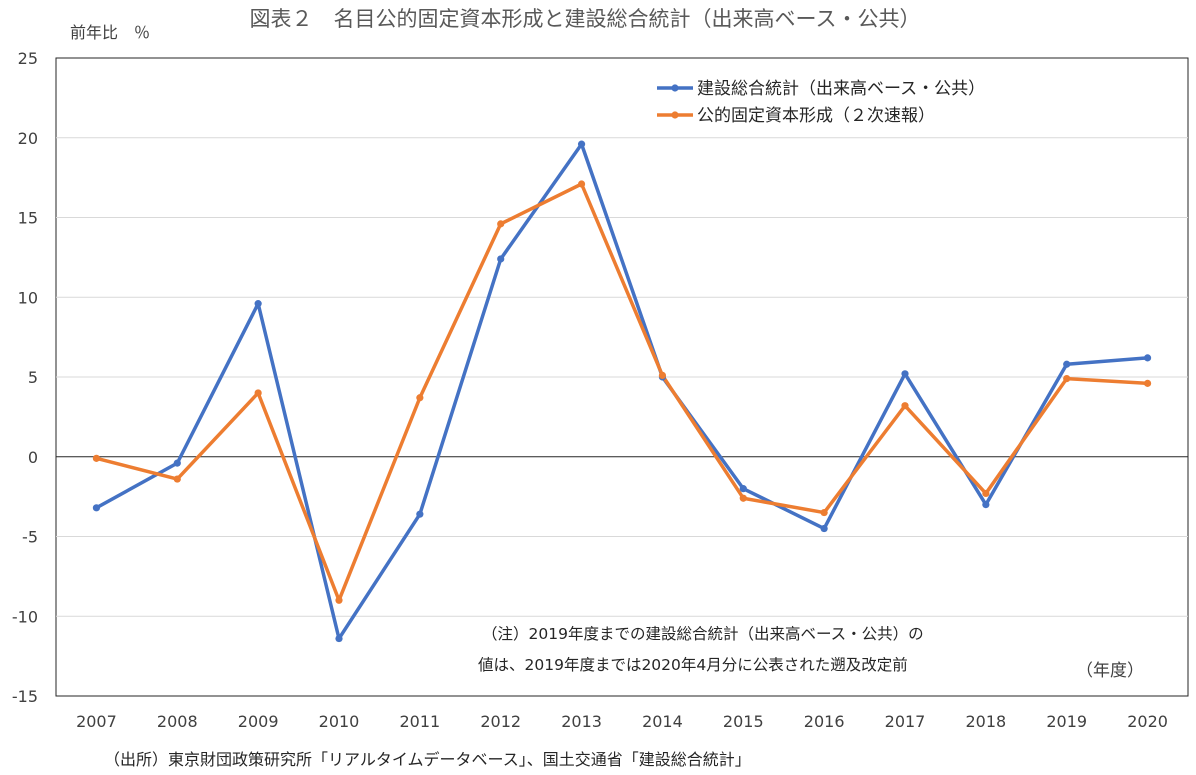 Image resolution: width=1196 pixels, height=775 pixels. What do you see at coordinates (703, 634) in the screenshot?
I see `note-line-1: （注）2019年度までの建設総合統計（出来高ベース・公共）の` at bounding box center [703, 634].